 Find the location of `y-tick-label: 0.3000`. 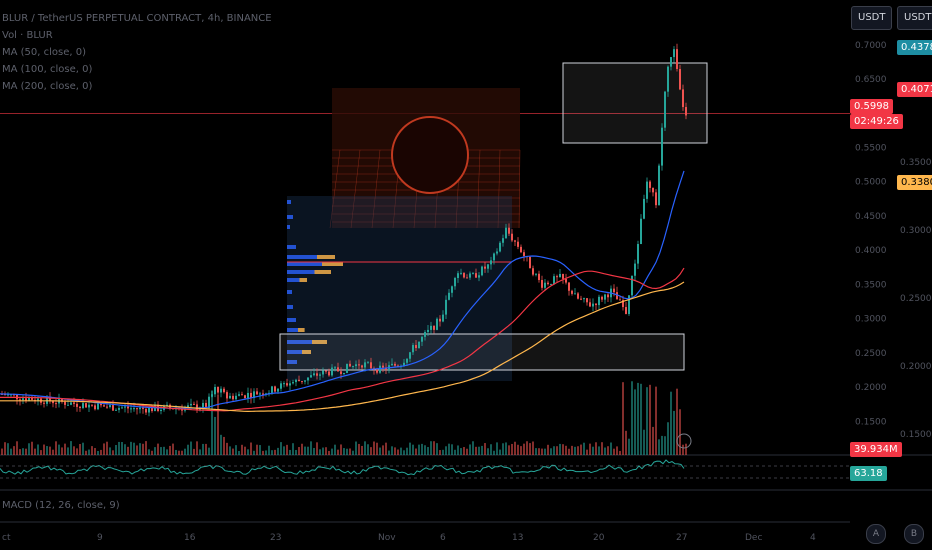

y-tick-label: 0.3000 is located at coordinates (871, 320).